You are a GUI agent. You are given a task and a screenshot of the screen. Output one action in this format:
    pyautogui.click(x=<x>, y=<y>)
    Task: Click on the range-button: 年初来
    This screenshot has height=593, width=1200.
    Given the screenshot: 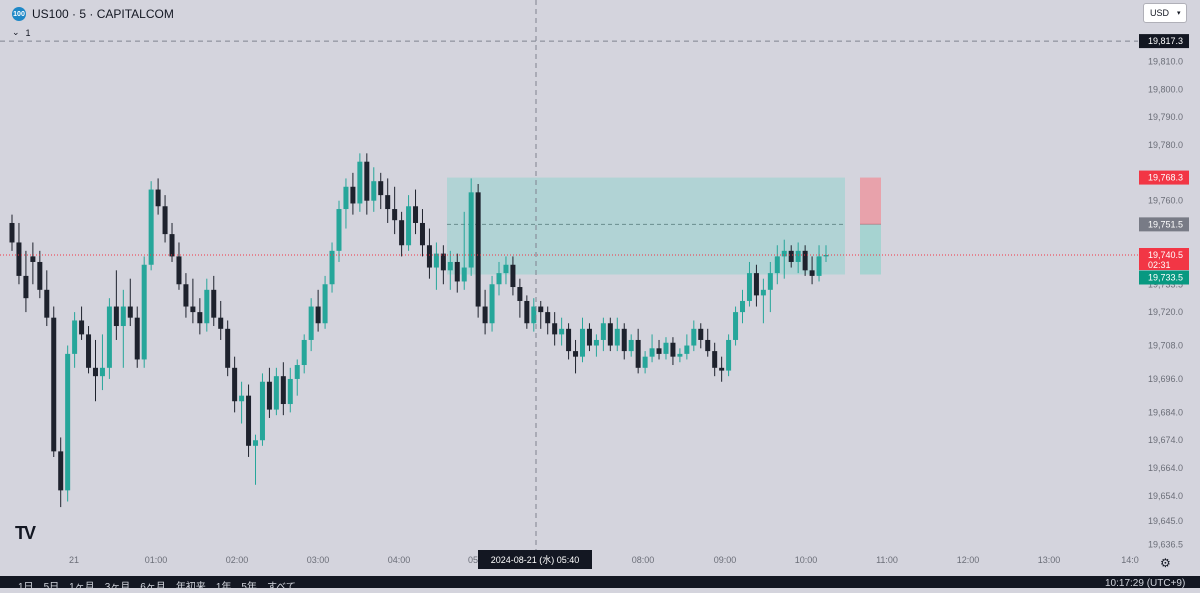 What is the action you would take?
    pyautogui.click(x=190, y=587)
    